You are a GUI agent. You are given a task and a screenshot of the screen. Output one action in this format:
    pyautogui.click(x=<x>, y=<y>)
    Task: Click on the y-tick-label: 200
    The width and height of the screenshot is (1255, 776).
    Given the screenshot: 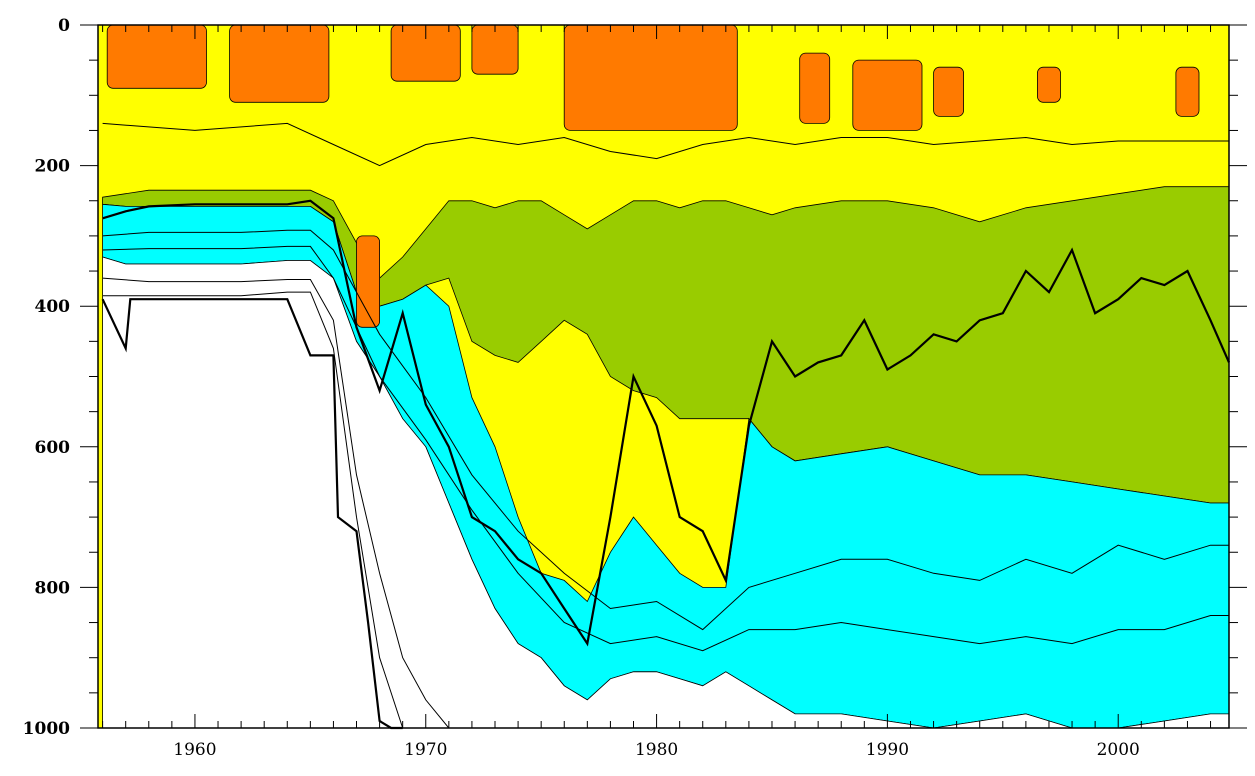 What is the action you would take?
    pyautogui.click(x=53, y=167)
    